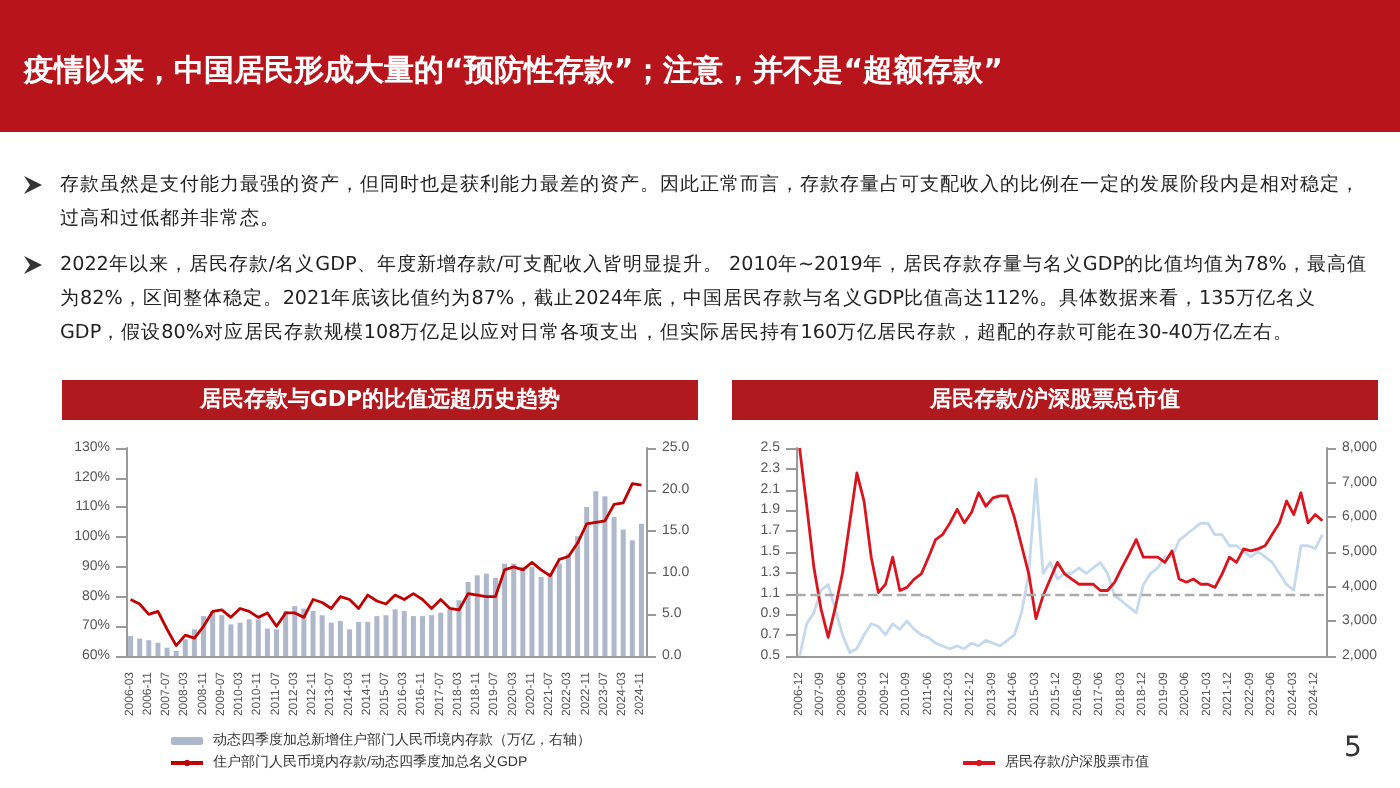 The width and height of the screenshot is (1400, 788). I want to click on text: 存款虽然是支付能力最强的资产，但同时也是获利能力最差的资产。因此正常而言，存款存量占可支配收入的比例在一定的发展阶段内是相对稳定，过高和过低都并非常态。, so click(710, 202).